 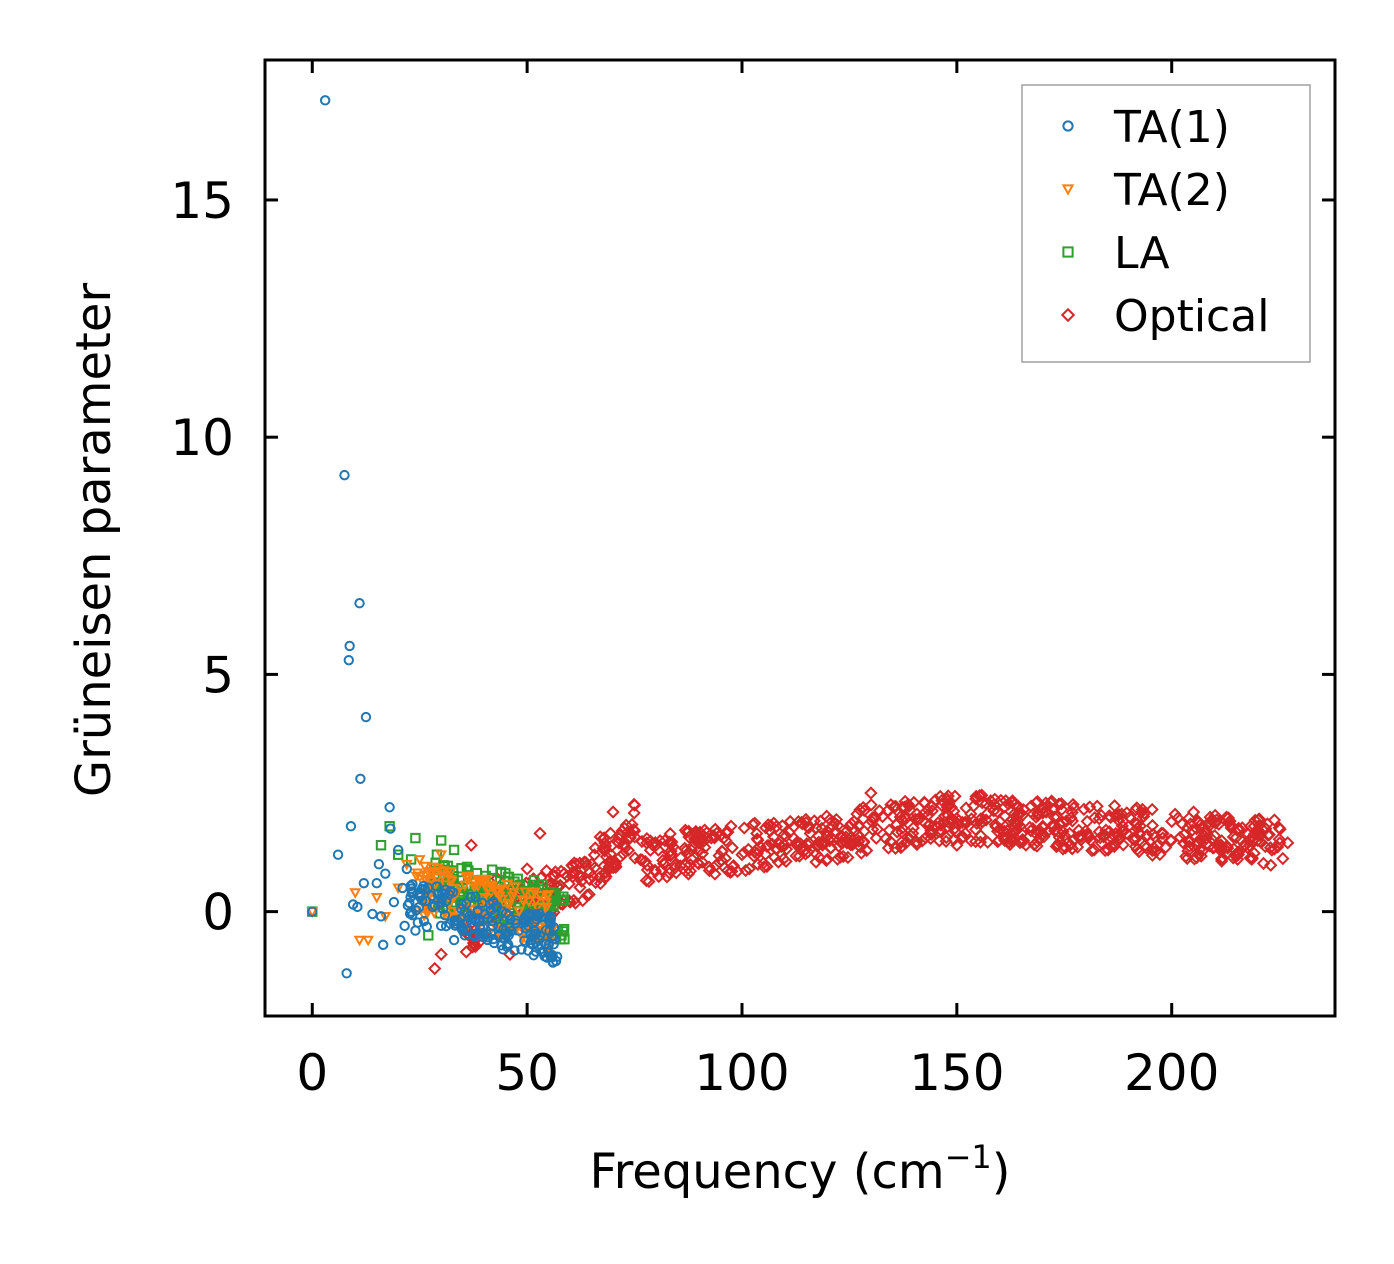 What do you see at coordinates (1171, 127) in the screenshot?
I see `legend-label: TA(1)` at bounding box center [1171, 127].